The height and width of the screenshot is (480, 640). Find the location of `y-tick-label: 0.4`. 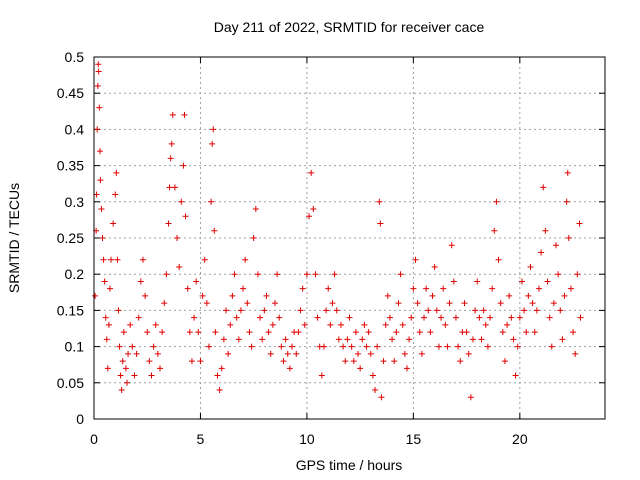

y-tick-label: 0.4 is located at coordinates (75, 129).